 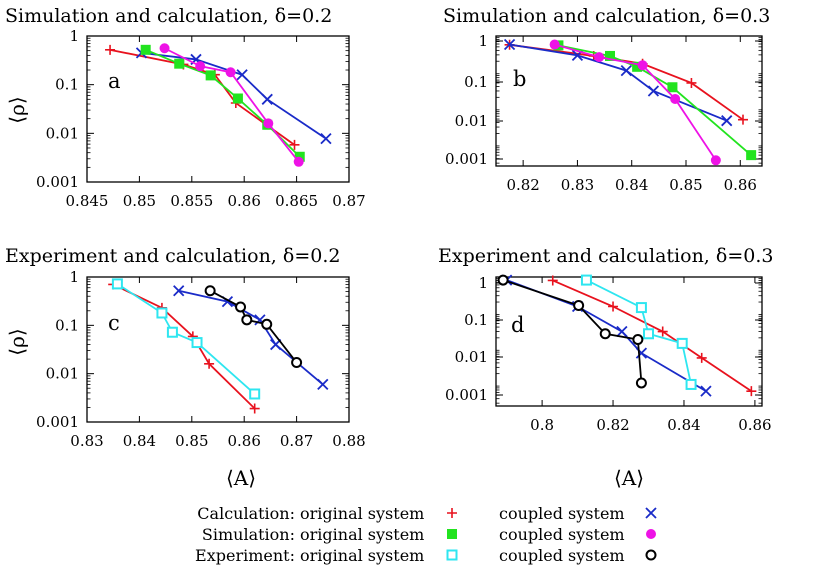 I want to click on plot-frame-b, so click(x=629, y=101).